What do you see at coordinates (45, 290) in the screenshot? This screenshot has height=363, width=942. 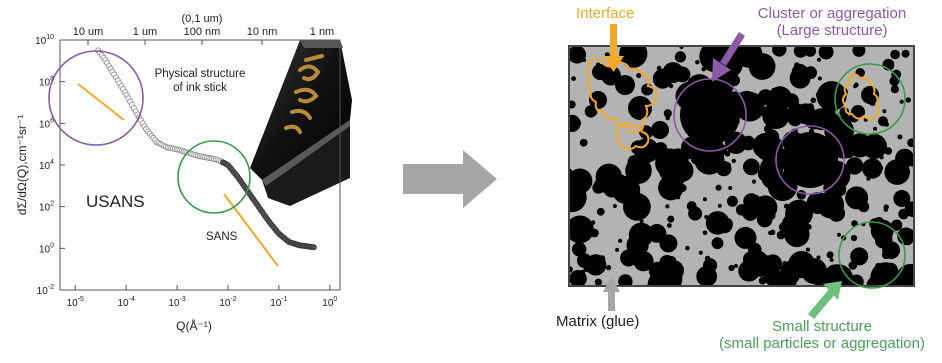 I see `y-tick-label: 10⁻²` at bounding box center [45, 290].